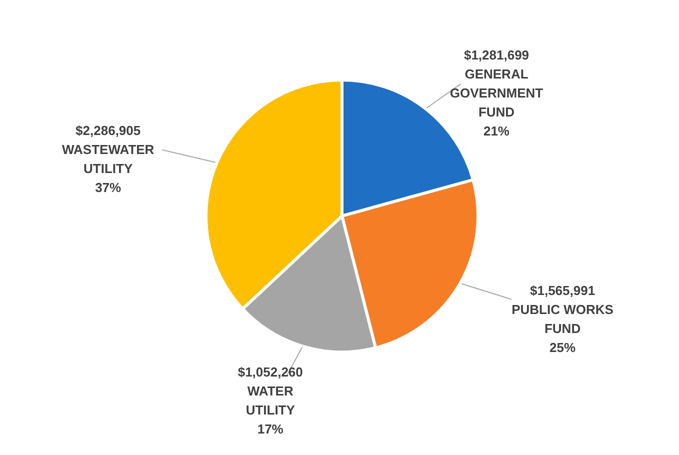 Image resolution: width=679 pixels, height=455 pixels. What do you see at coordinates (108, 130) in the screenshot?
I see `data-label: $2,286,905` at bounding box center [108, 130].